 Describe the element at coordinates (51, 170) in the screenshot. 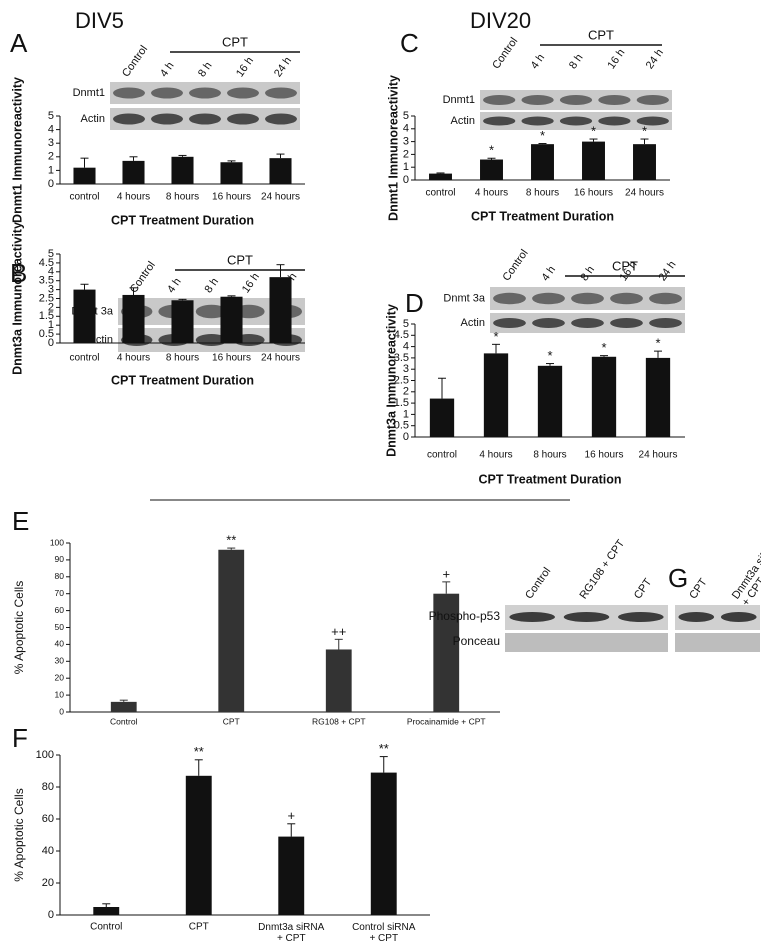

I see `y-tick-label: 1` at that location.